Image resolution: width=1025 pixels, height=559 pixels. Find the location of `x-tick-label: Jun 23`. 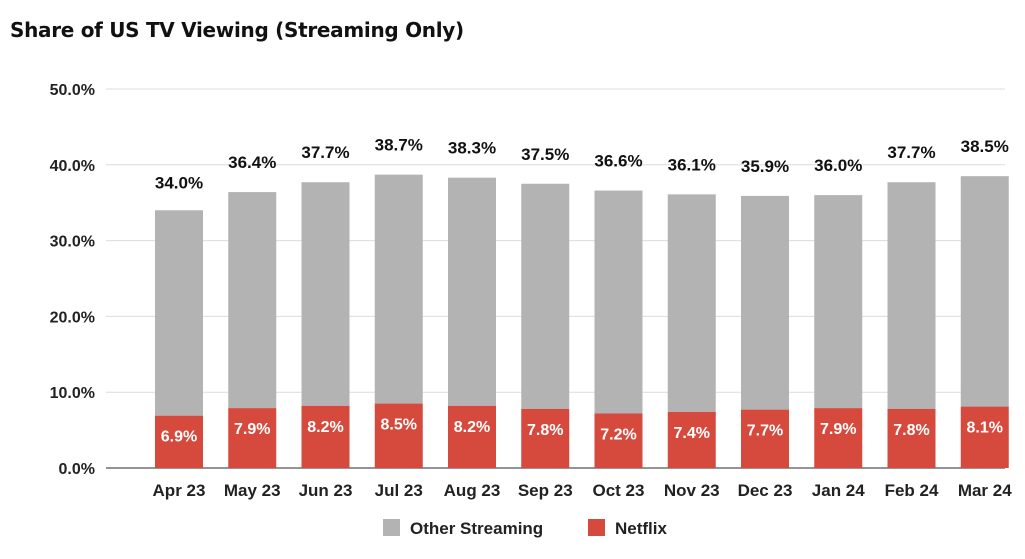

x-tick-label: Jun 23 is located at coordinates (326, 490).